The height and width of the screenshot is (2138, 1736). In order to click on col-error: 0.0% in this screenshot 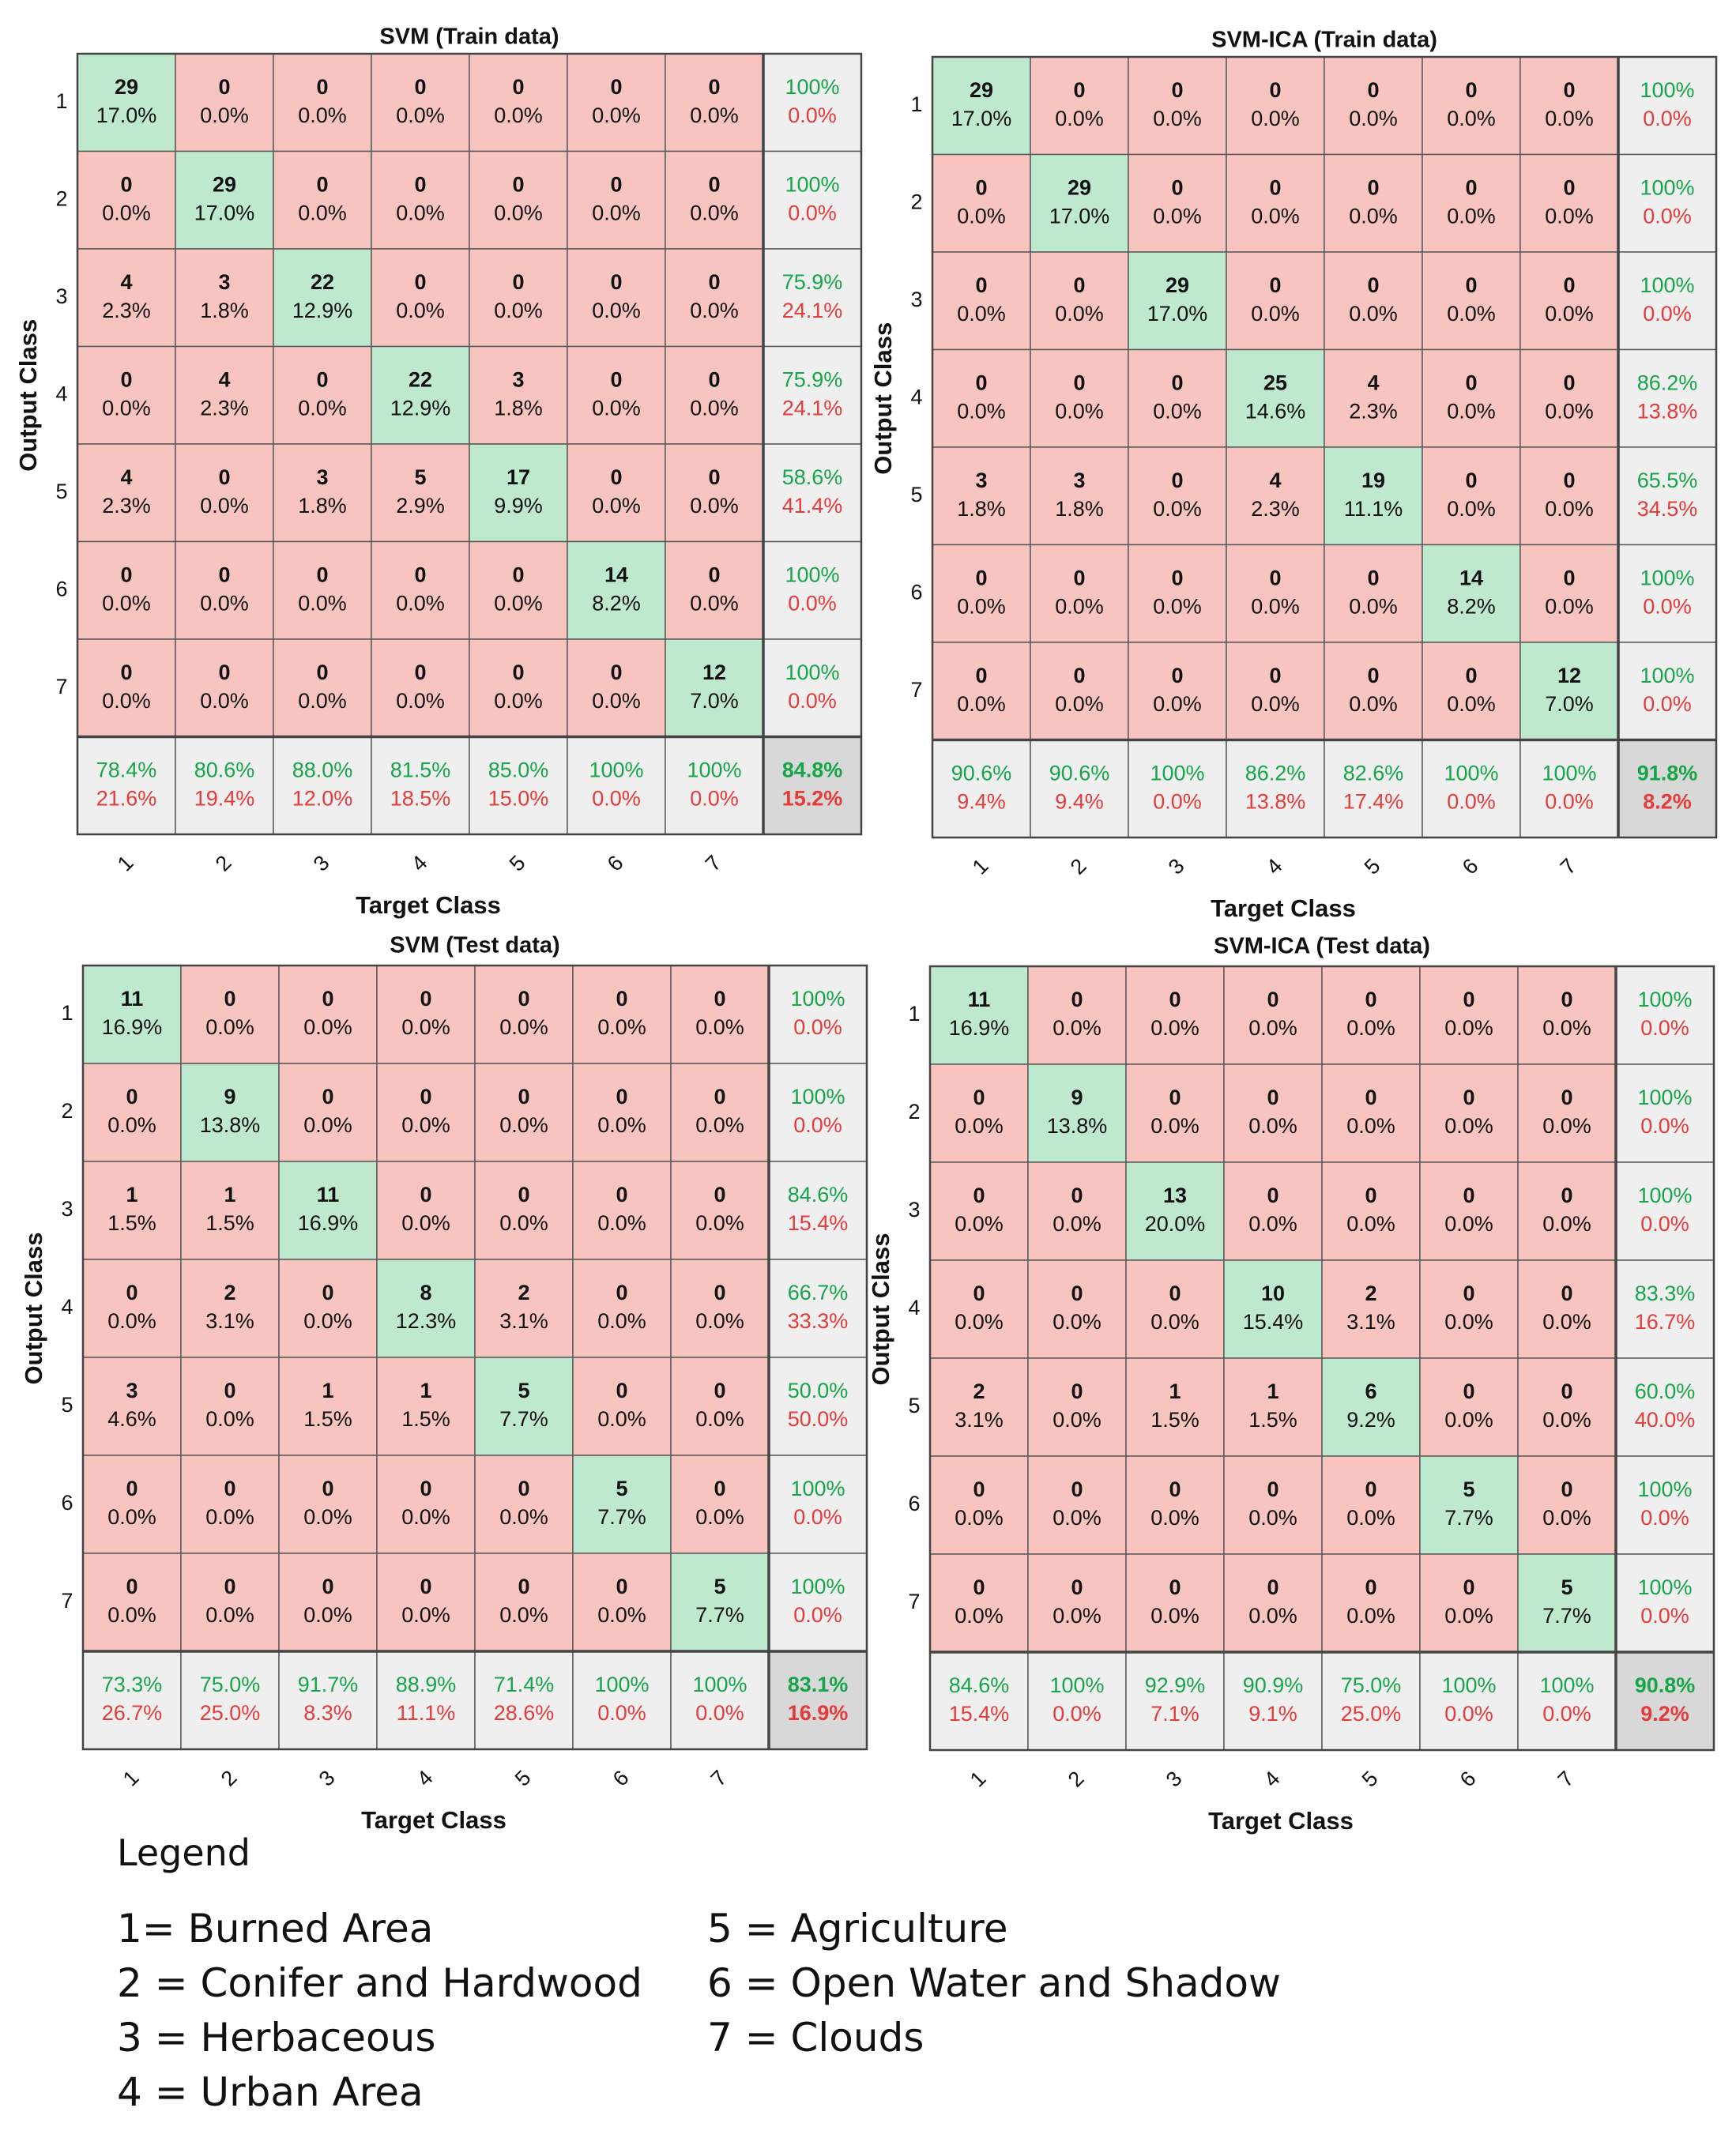, I will do `click(1077, 1714)`.